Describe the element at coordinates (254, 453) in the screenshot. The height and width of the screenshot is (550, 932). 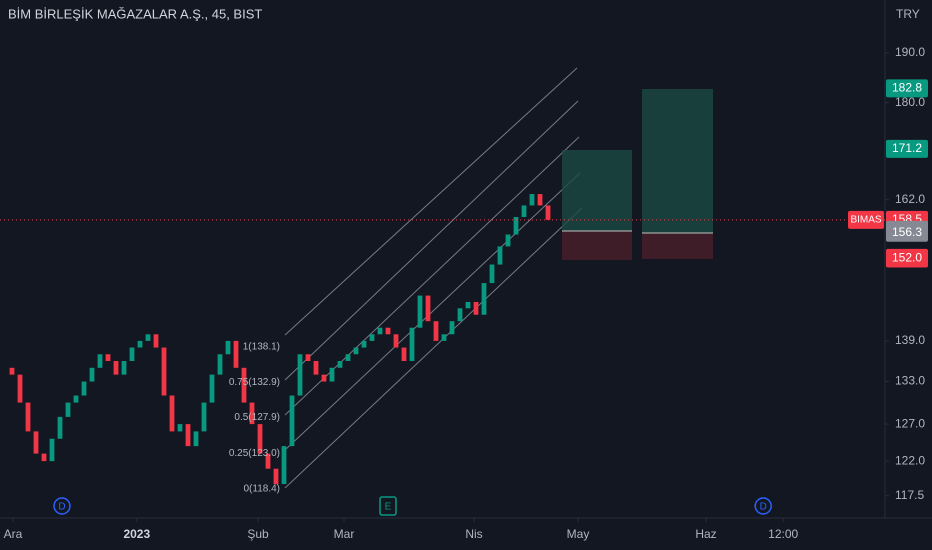
I see `fib-label: 0.25(123.0)` at that location.